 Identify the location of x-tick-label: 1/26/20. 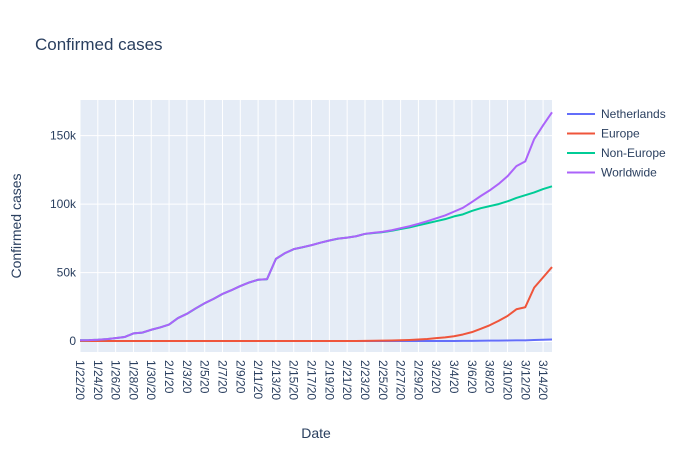
(116, 380).